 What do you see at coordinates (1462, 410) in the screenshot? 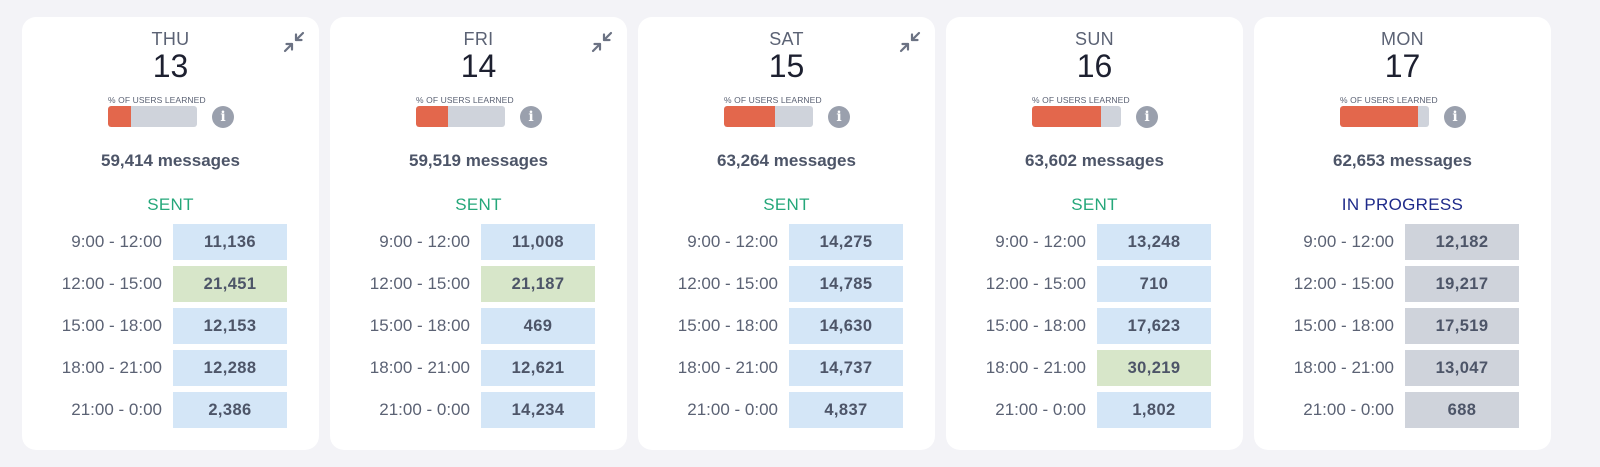
I see `time-slot-count: 688` at bounding box center [1462, 410].